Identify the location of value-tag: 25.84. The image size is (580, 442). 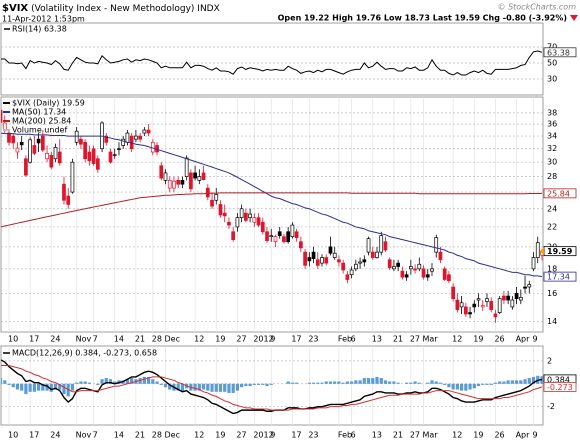
(558, 193).